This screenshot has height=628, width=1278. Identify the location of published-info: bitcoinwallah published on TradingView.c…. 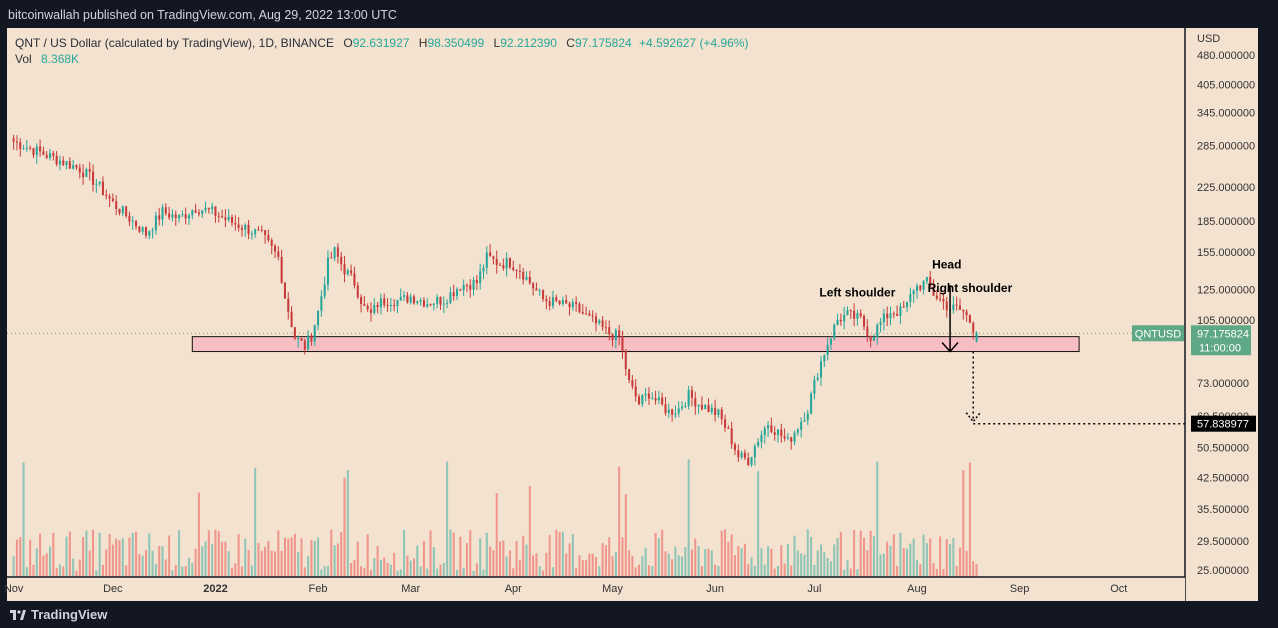
(202, 15).